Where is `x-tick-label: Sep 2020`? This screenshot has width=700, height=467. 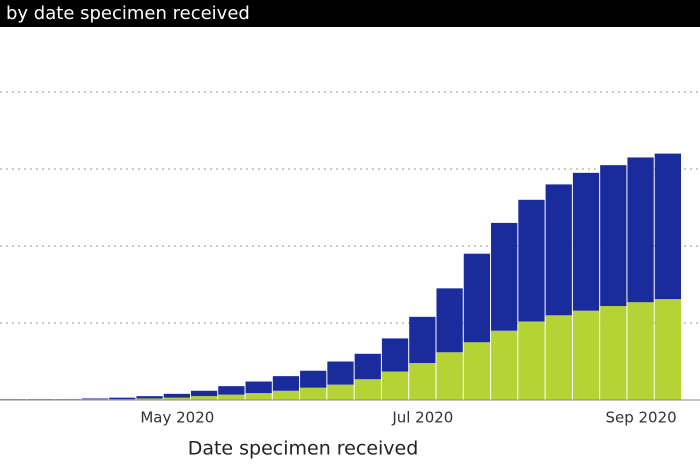
x-tick-label: Sep 2020 is located at coordinates (640, 418).